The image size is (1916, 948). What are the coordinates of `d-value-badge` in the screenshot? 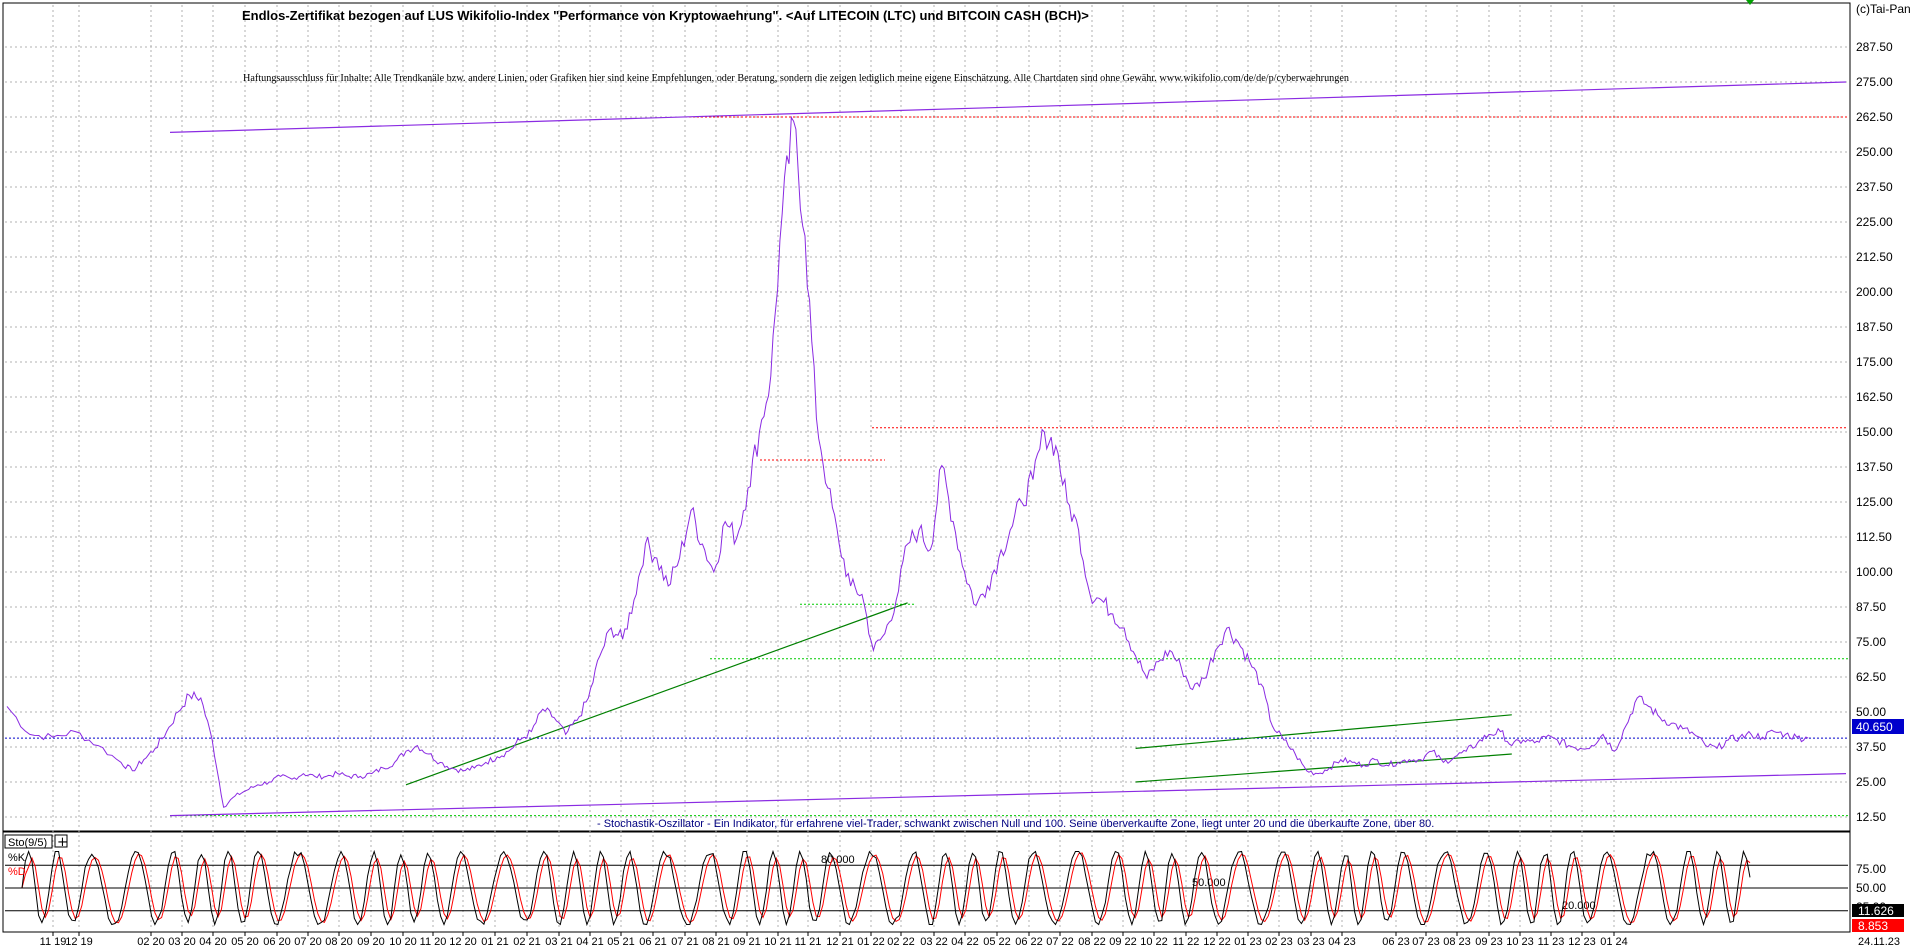 It's located at (1878, 925).